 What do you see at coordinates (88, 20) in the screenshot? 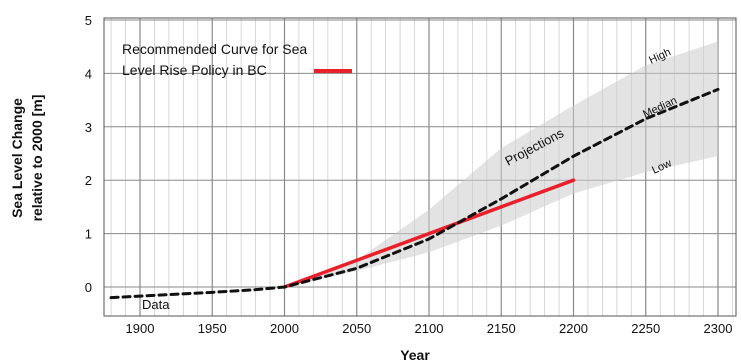
I see `y-tick-label: 5` at bounding box center [88, 20].